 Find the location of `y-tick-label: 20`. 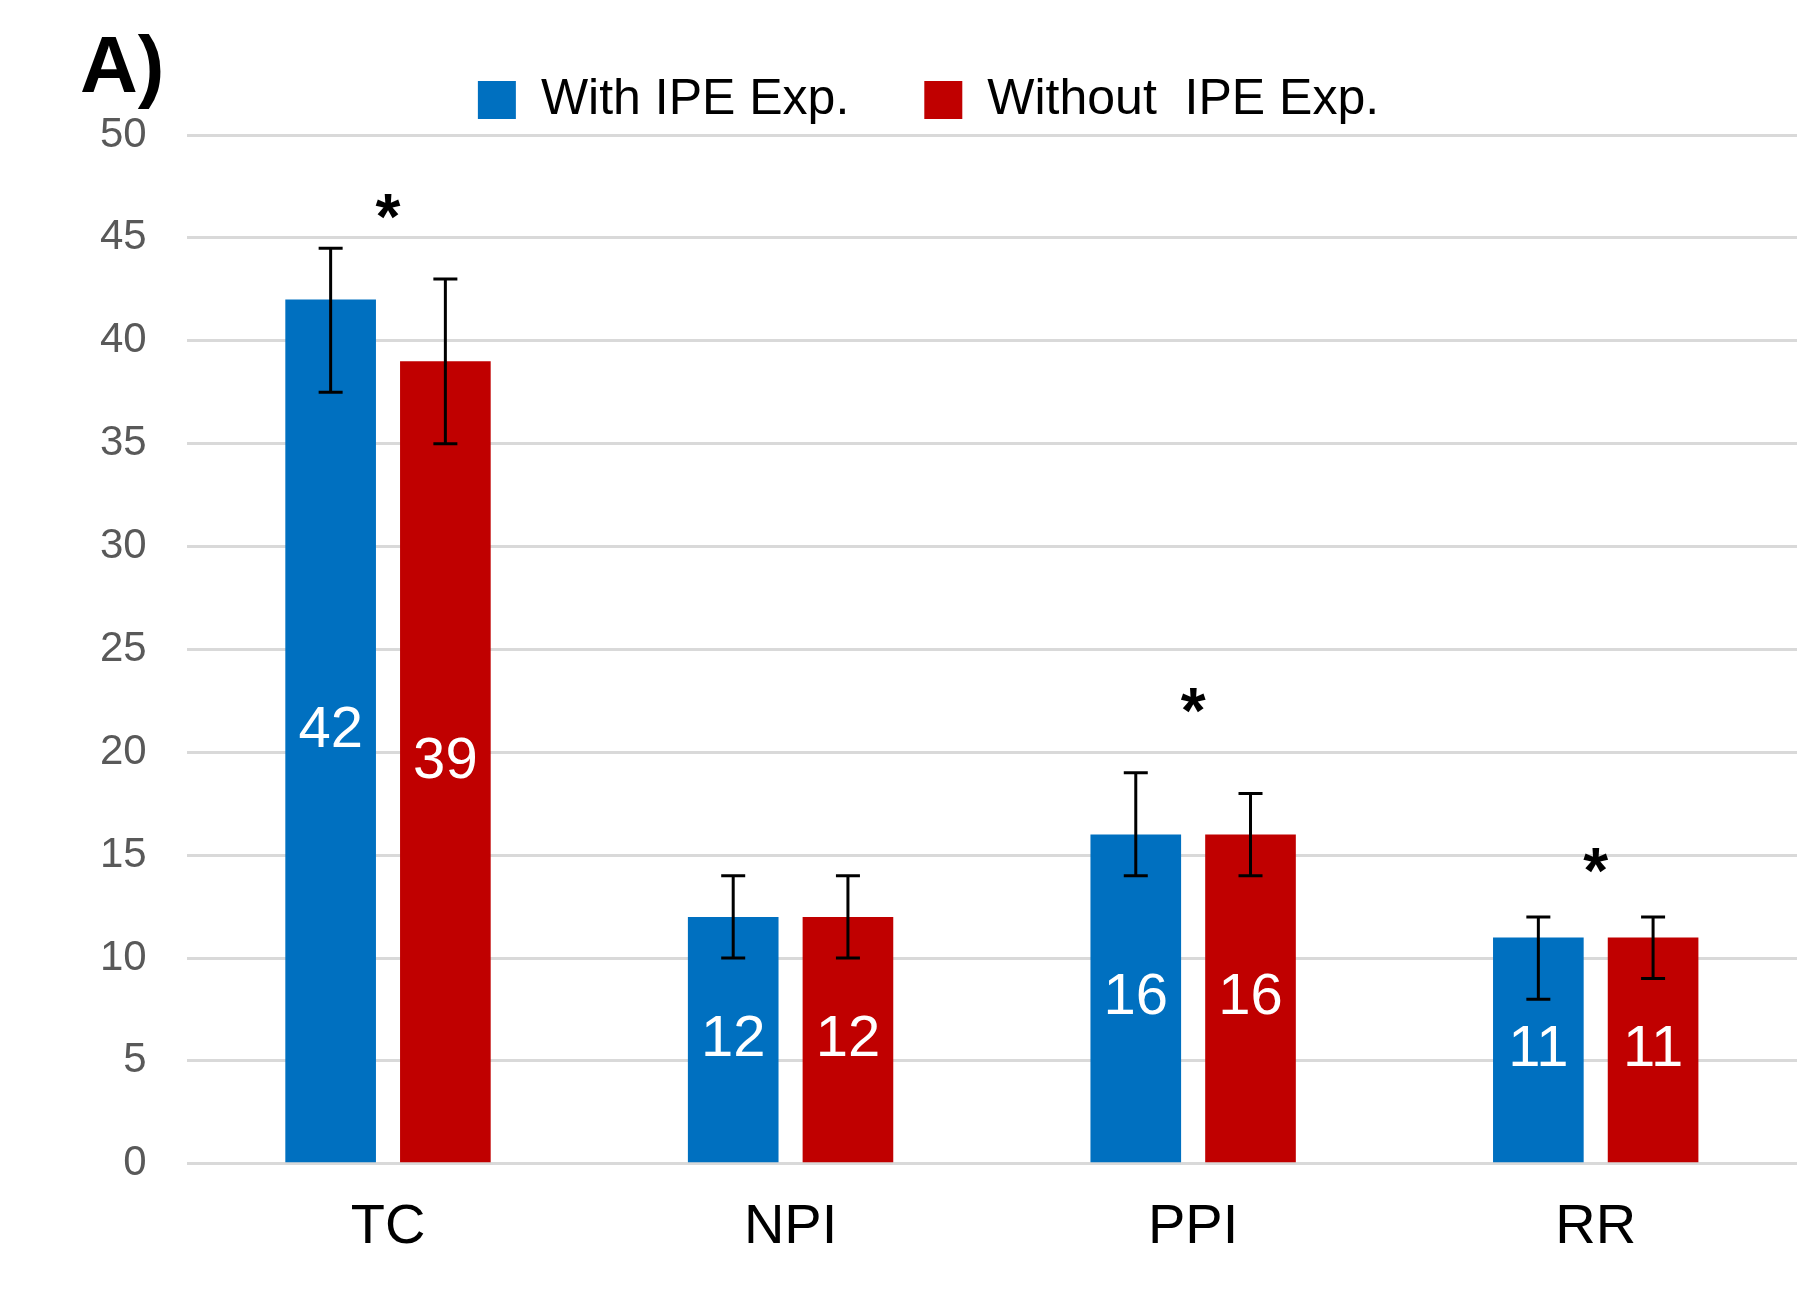

y-tick-label: 20 is located at coordinates (123, 749).